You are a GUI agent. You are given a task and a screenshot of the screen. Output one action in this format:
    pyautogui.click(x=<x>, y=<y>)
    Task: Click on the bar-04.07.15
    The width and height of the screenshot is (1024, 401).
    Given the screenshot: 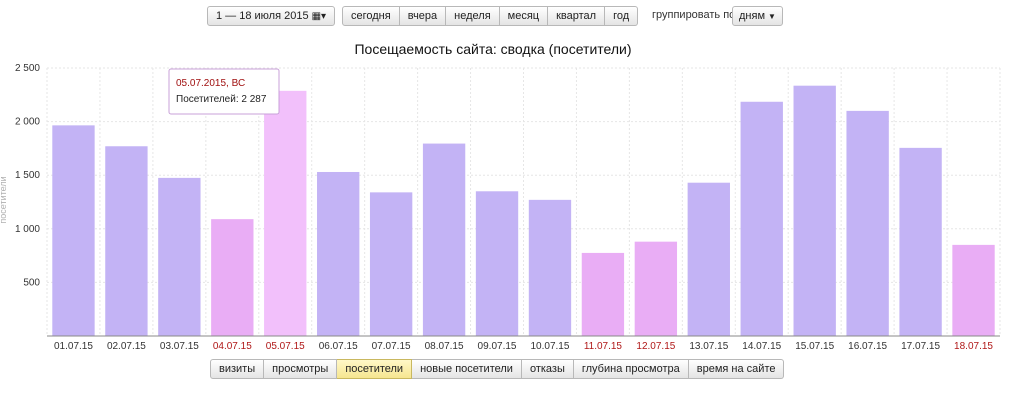 What is the action you would take?
    pyautogui.click(x=232, y=277)
    